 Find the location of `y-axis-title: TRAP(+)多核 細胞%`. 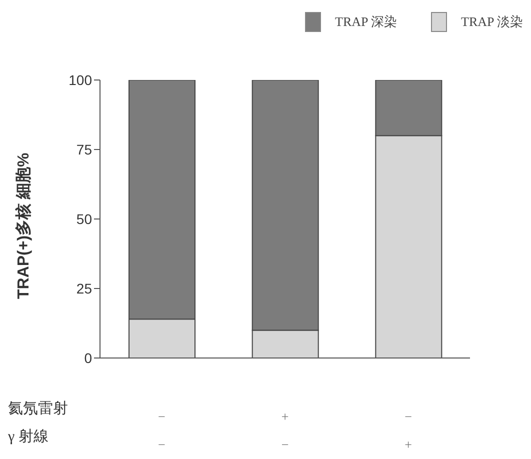

y-axis-title: TRAP(+)多核 細胞% is located at coordinates (23, 225).